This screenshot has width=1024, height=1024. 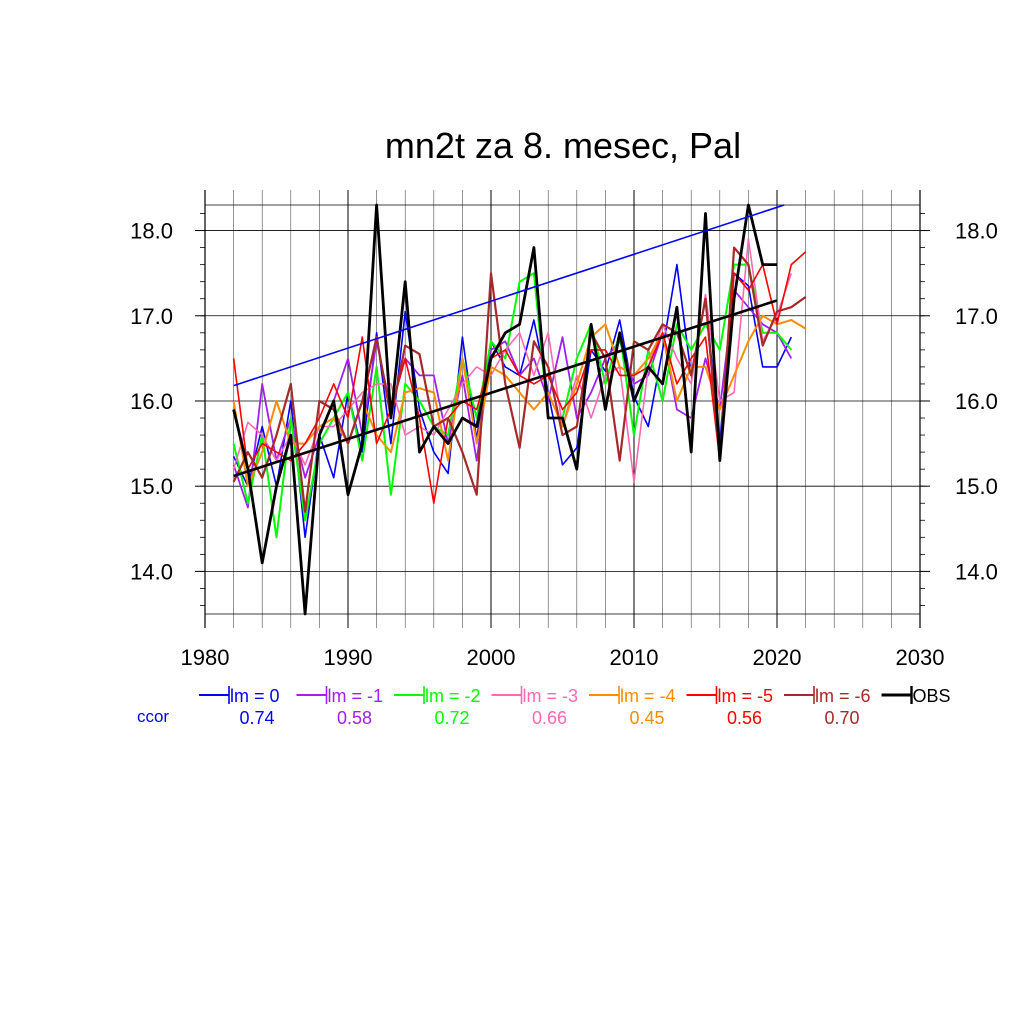 I want to click on x-tick-label: 2000, so click(x=491, y=657).